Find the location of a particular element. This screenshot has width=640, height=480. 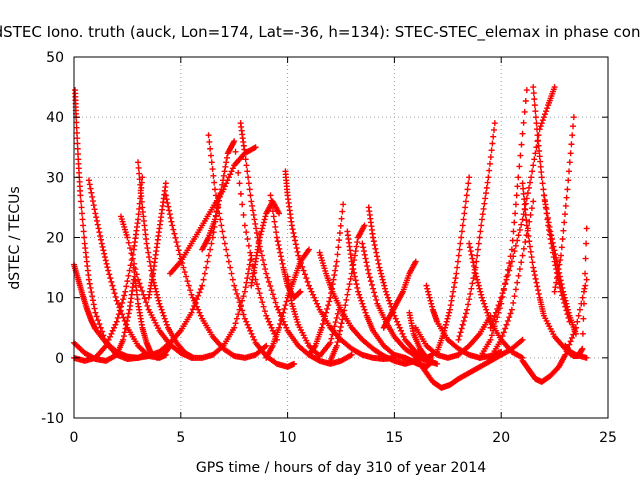

x-tick-label: 25 is located at coordinates (608, 438).